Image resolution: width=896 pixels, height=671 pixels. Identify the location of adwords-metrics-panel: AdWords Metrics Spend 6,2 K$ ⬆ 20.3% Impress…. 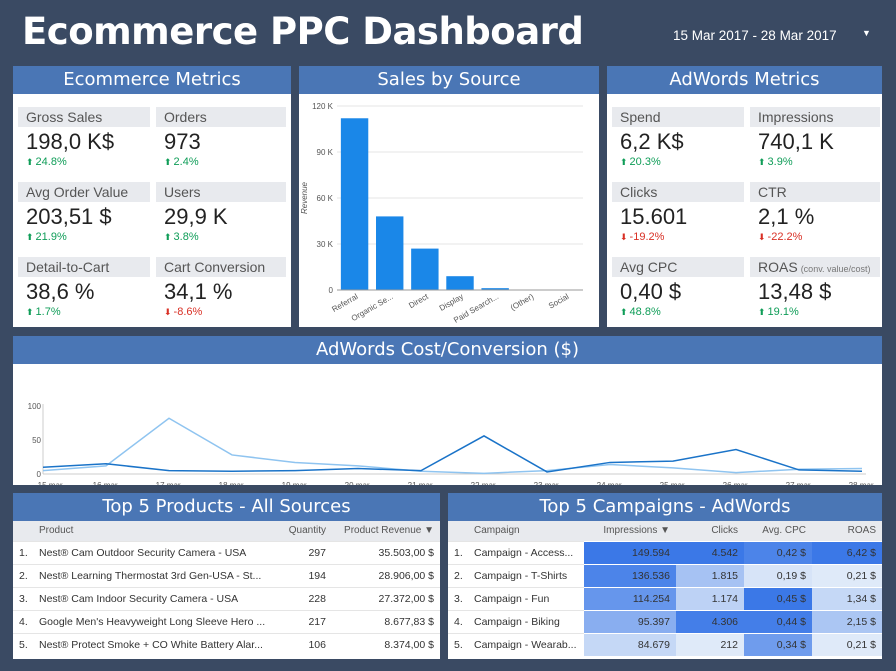
(744, 196).